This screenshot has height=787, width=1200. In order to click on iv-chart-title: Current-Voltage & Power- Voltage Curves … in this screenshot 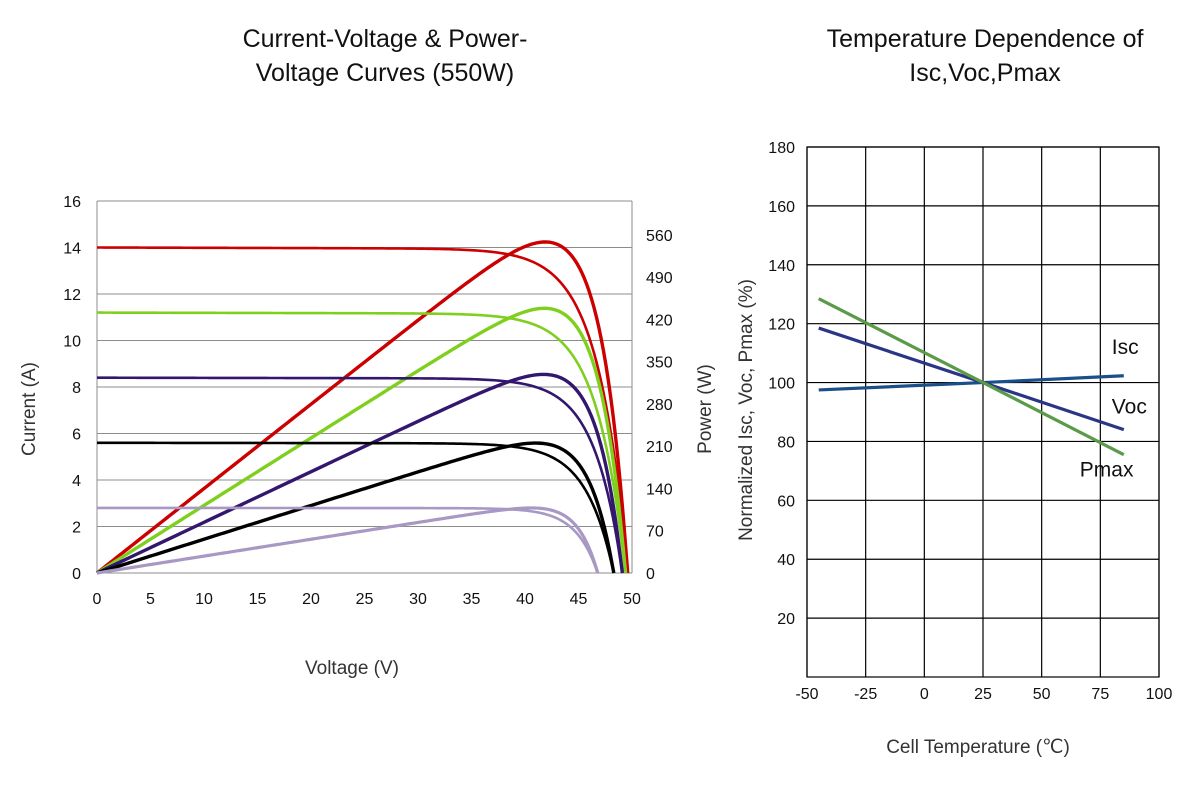, I will do `click(385, 56)`.